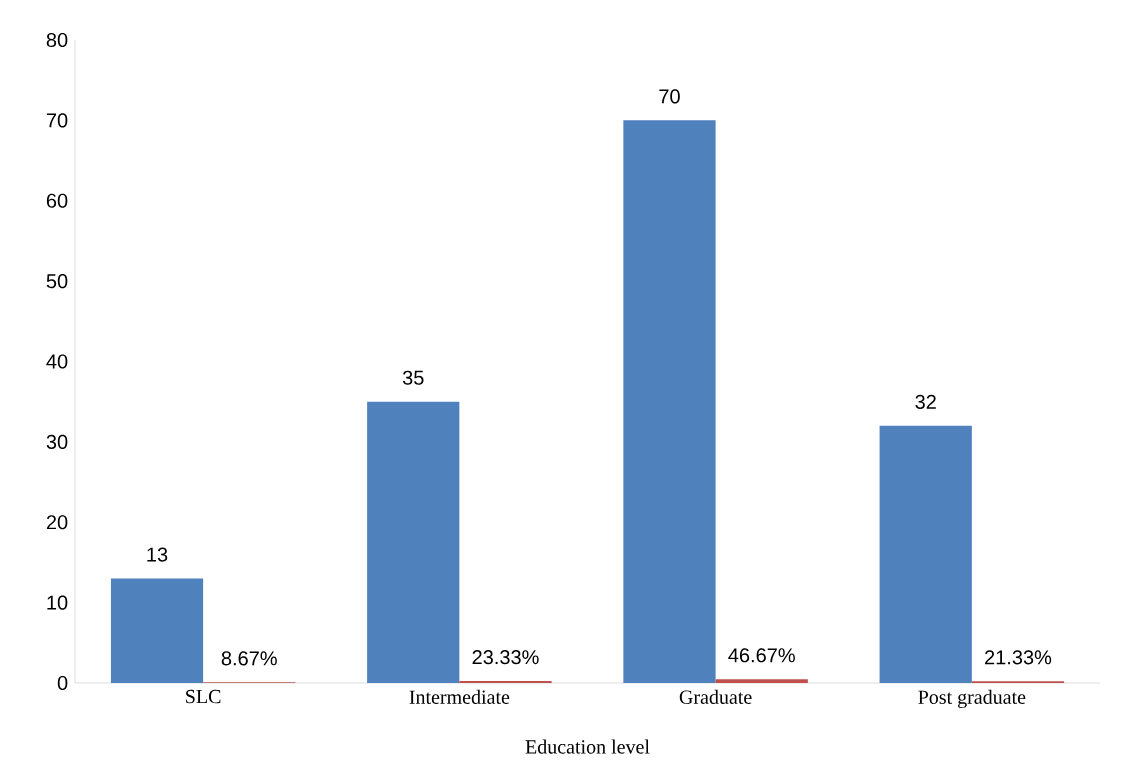  I want to click on y-tick-label: 50, so click(57, 281).